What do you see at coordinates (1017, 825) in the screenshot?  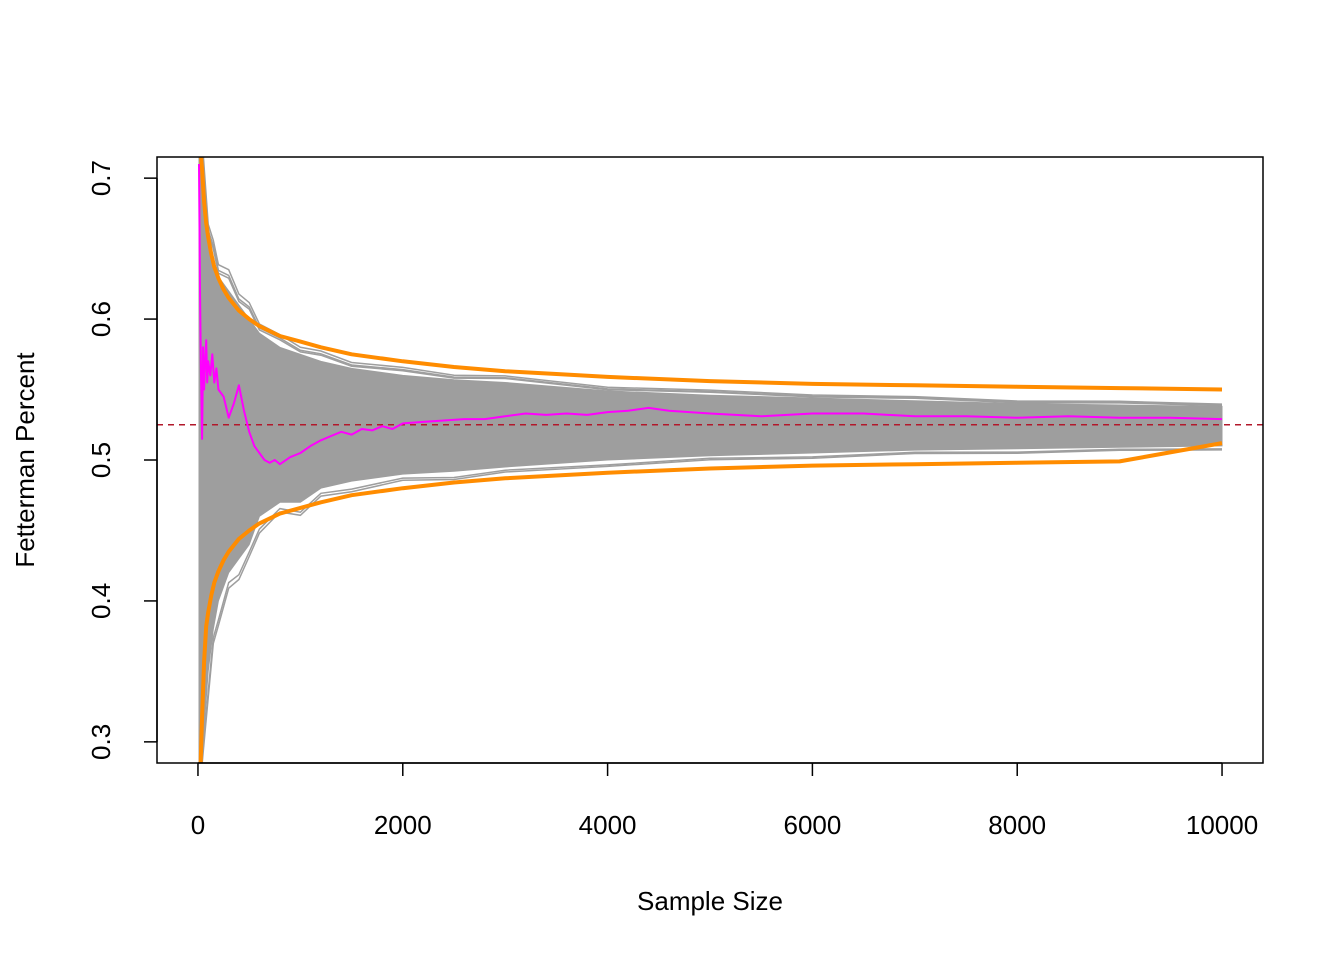 I see `x-tick-label: 8000` at bounding box center [1017, 825].